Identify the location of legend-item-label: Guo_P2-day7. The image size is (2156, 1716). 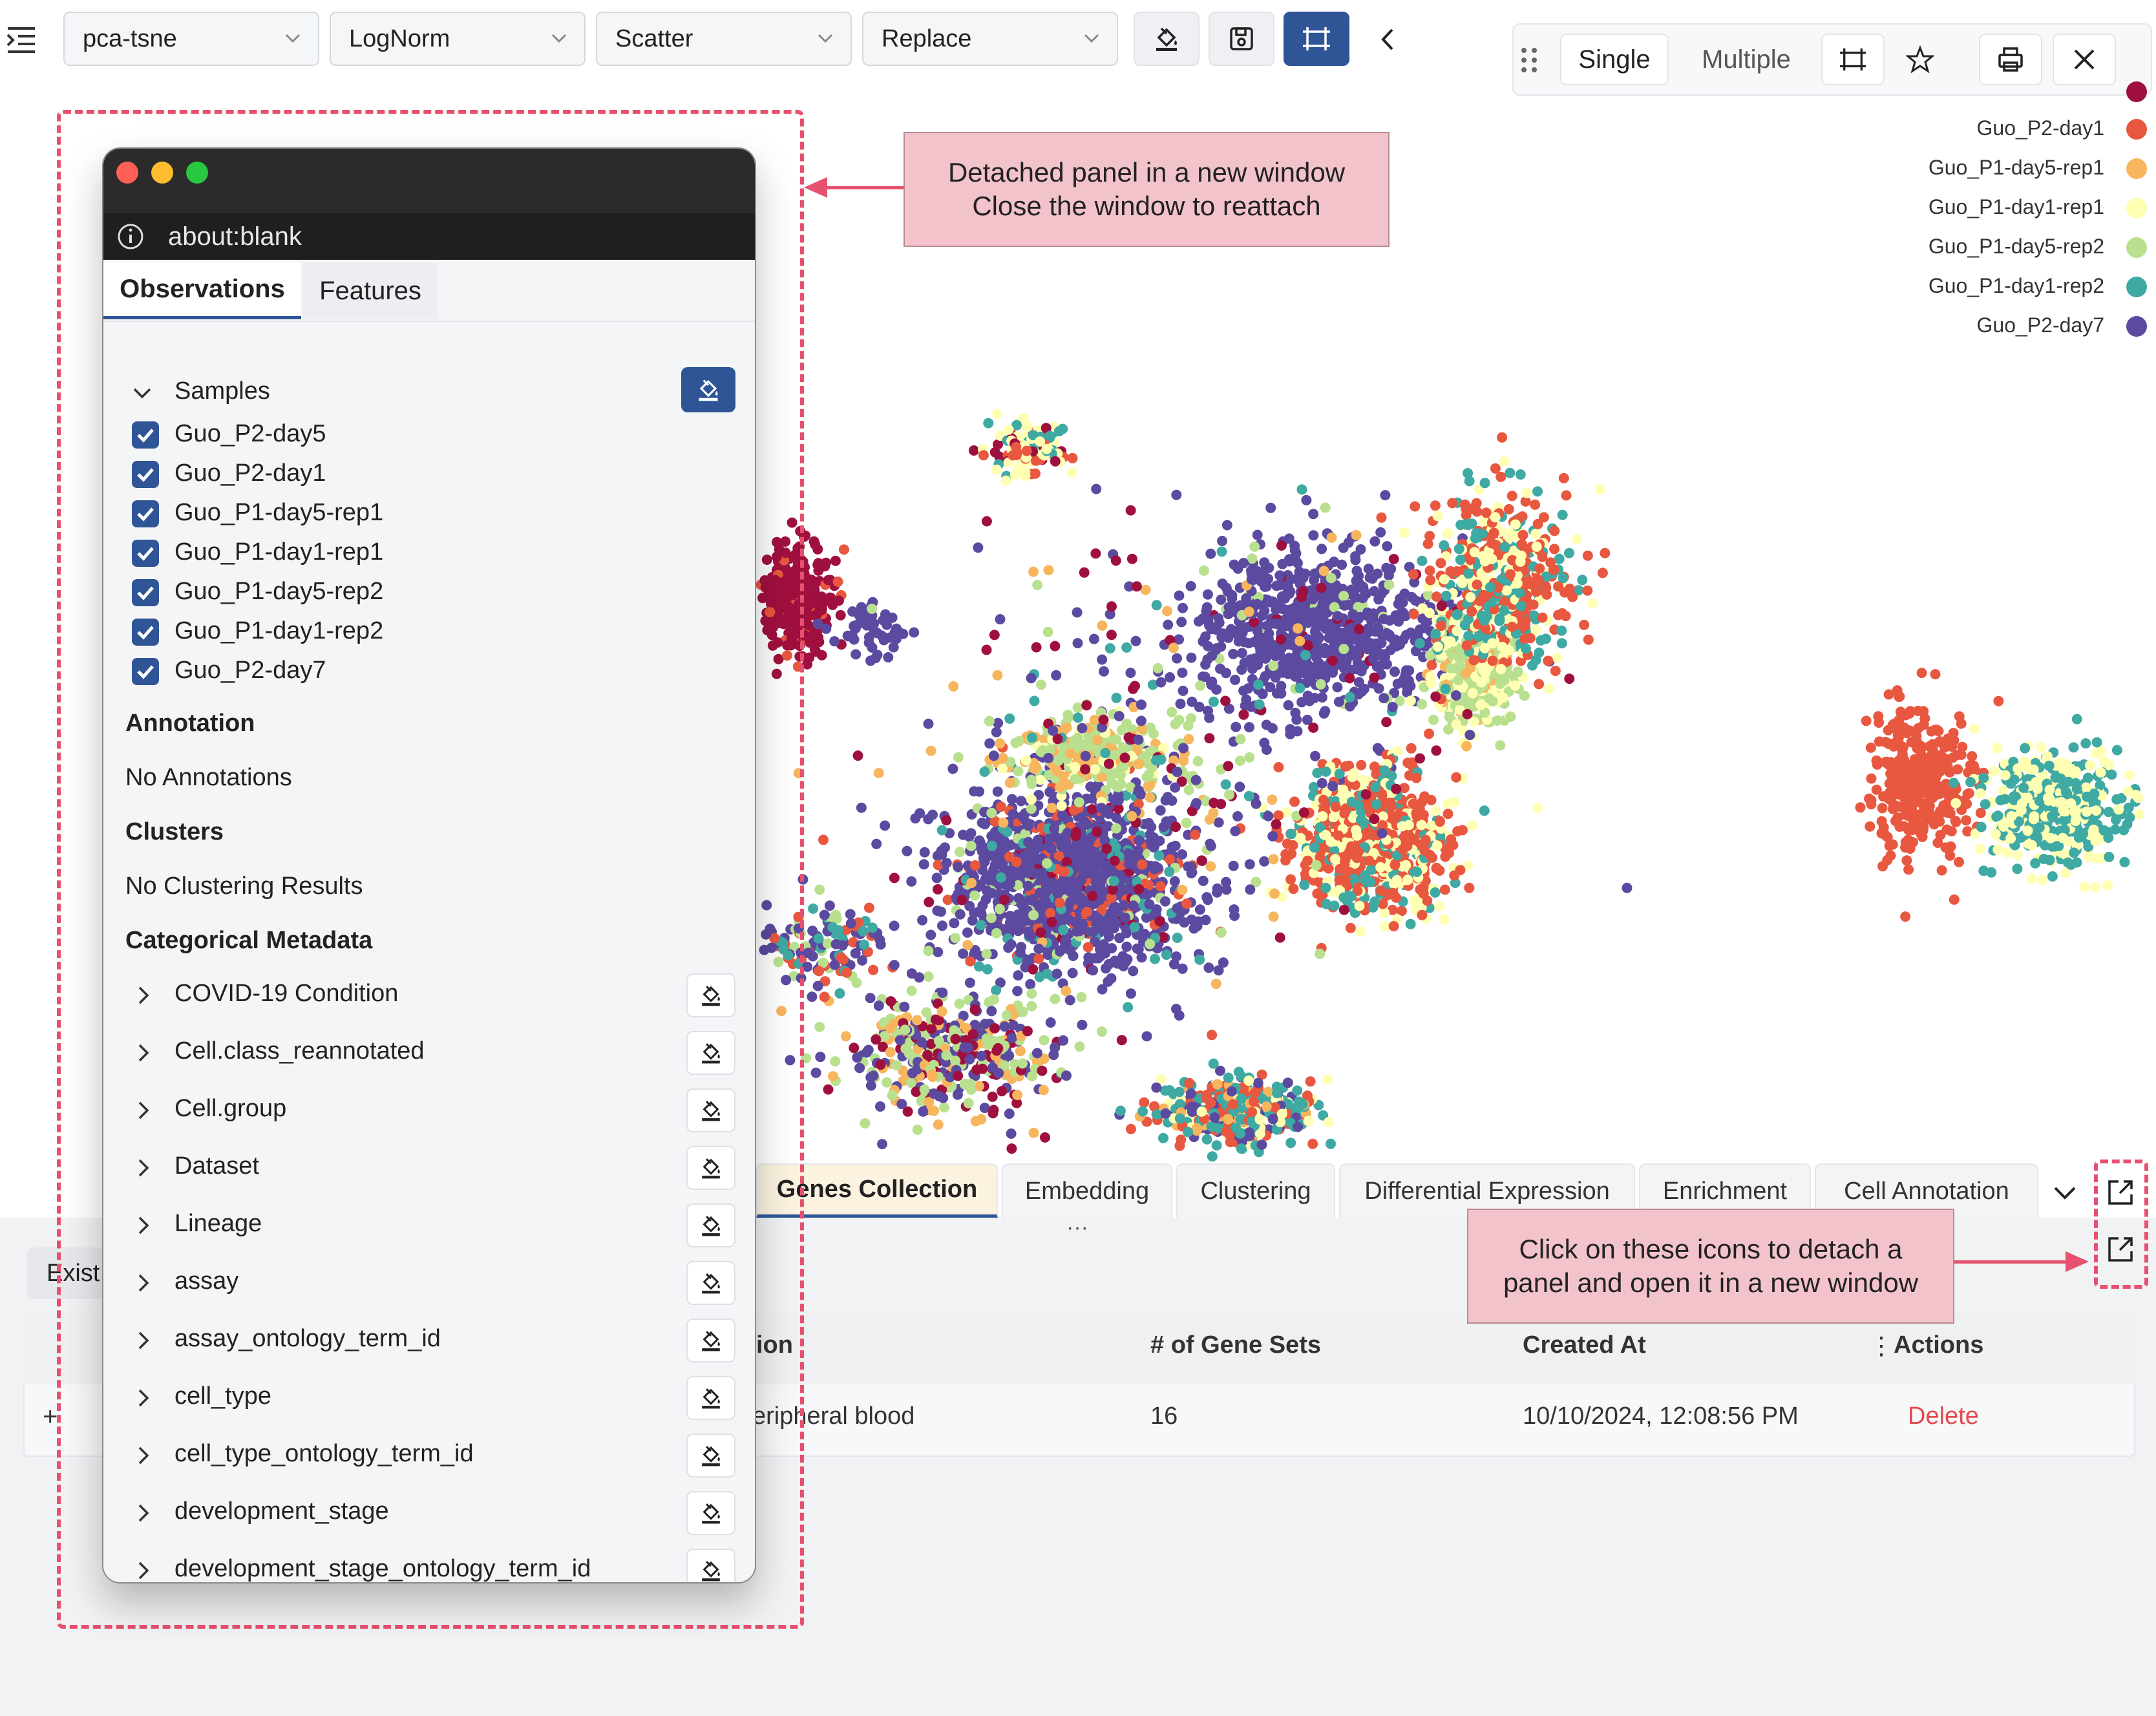
(2040, 325).